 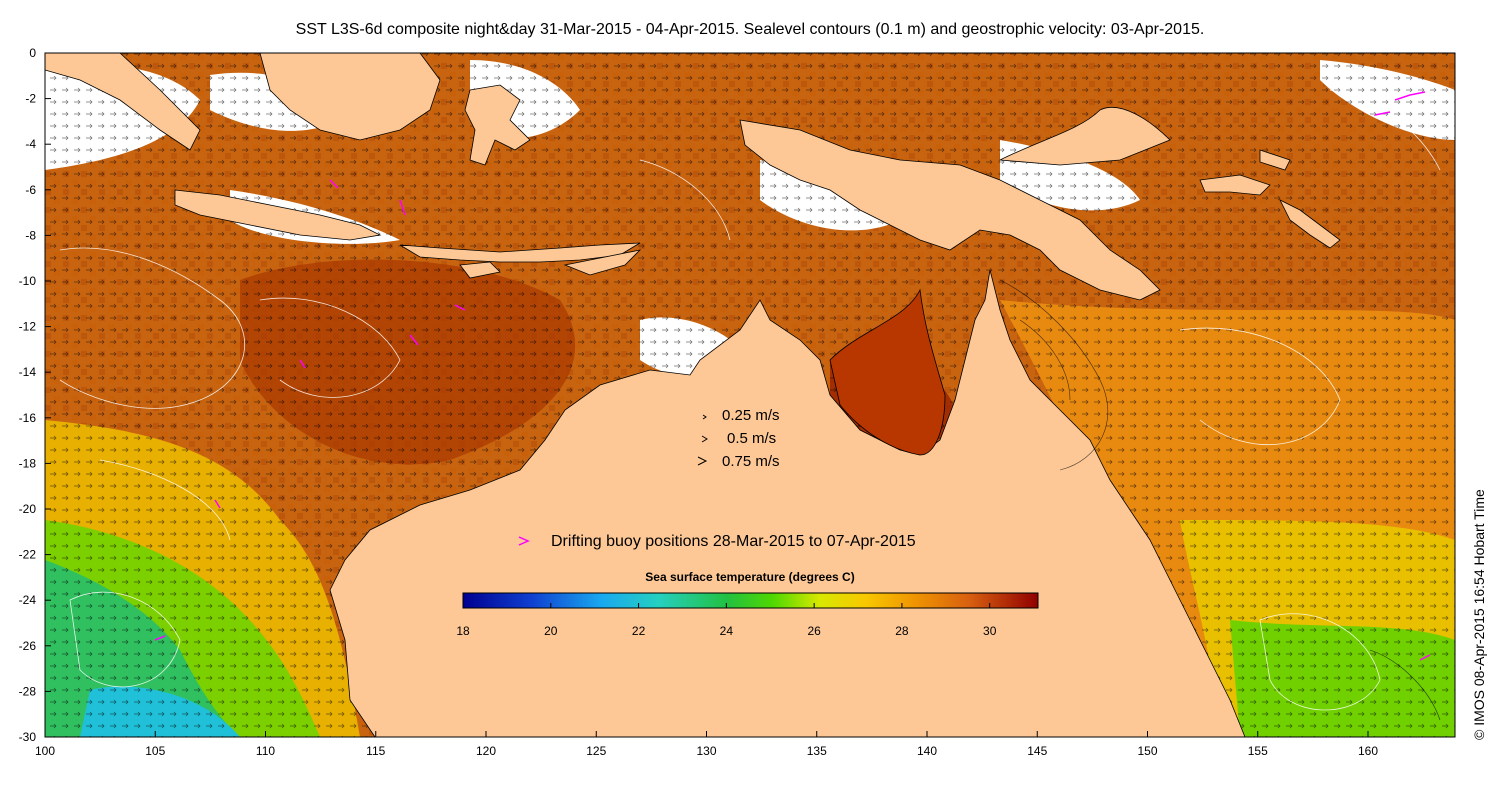 What do you see at coordinates (750, 600) in the screenshot?
I see `colorbar-gradient` at bounding box center [750, 600].